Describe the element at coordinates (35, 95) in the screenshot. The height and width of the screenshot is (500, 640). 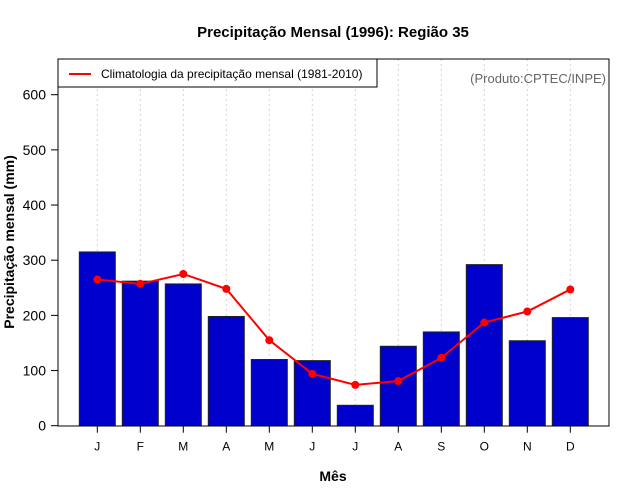
I see `y-tick-label: 600` at that location.